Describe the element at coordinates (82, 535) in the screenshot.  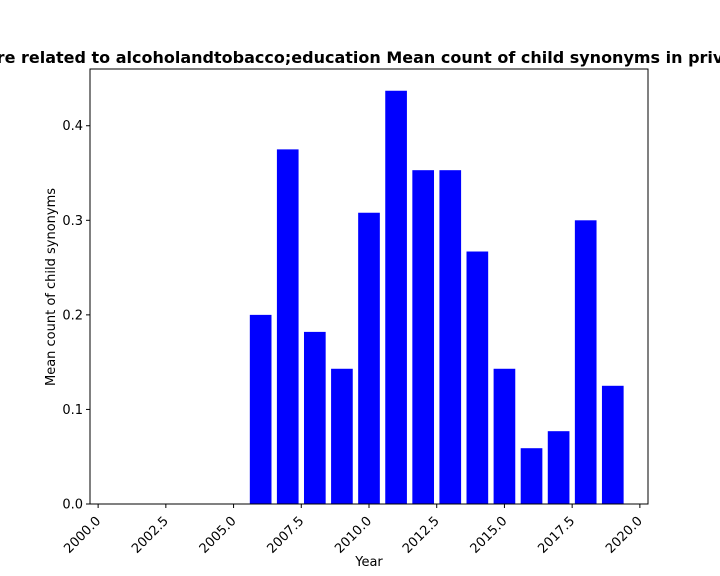
I see `x-tick-label: 2000.0` at that location.